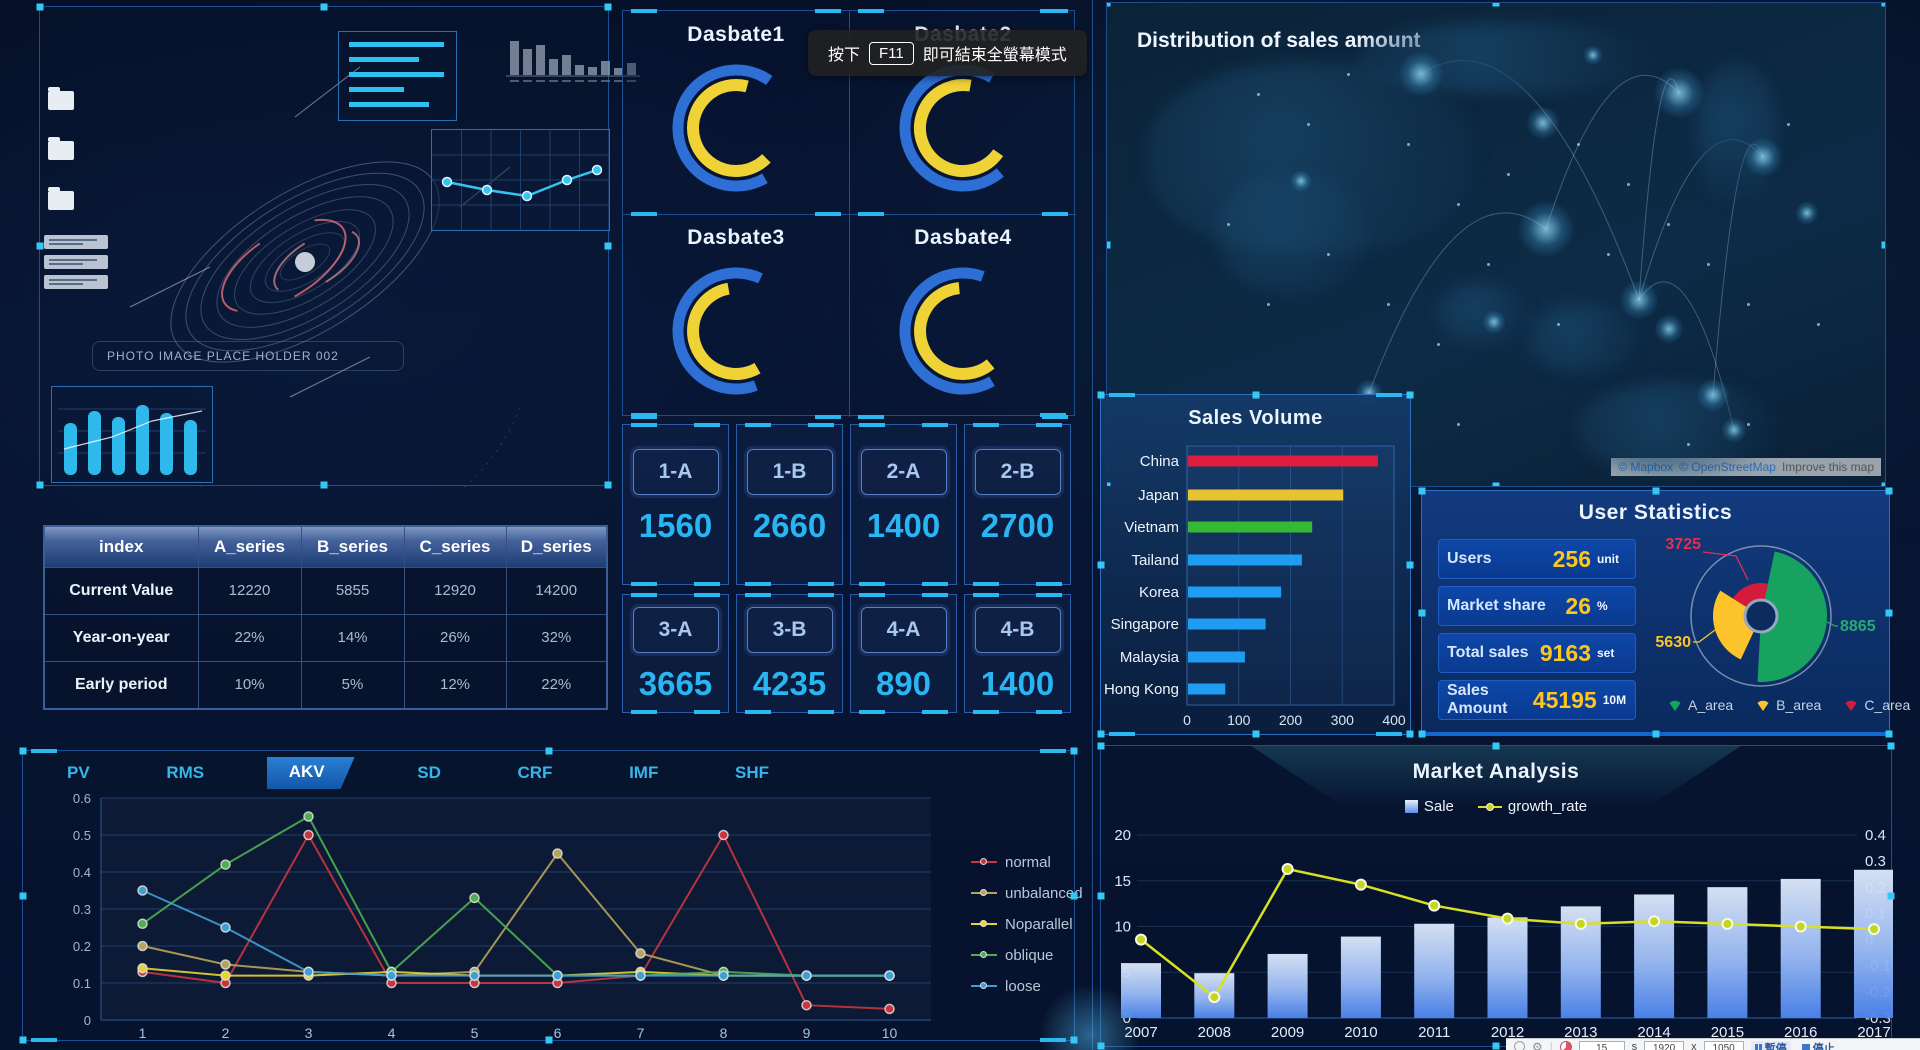  I want to click on legend-item-unbalanced: unbalanced, so click(1027, 893).